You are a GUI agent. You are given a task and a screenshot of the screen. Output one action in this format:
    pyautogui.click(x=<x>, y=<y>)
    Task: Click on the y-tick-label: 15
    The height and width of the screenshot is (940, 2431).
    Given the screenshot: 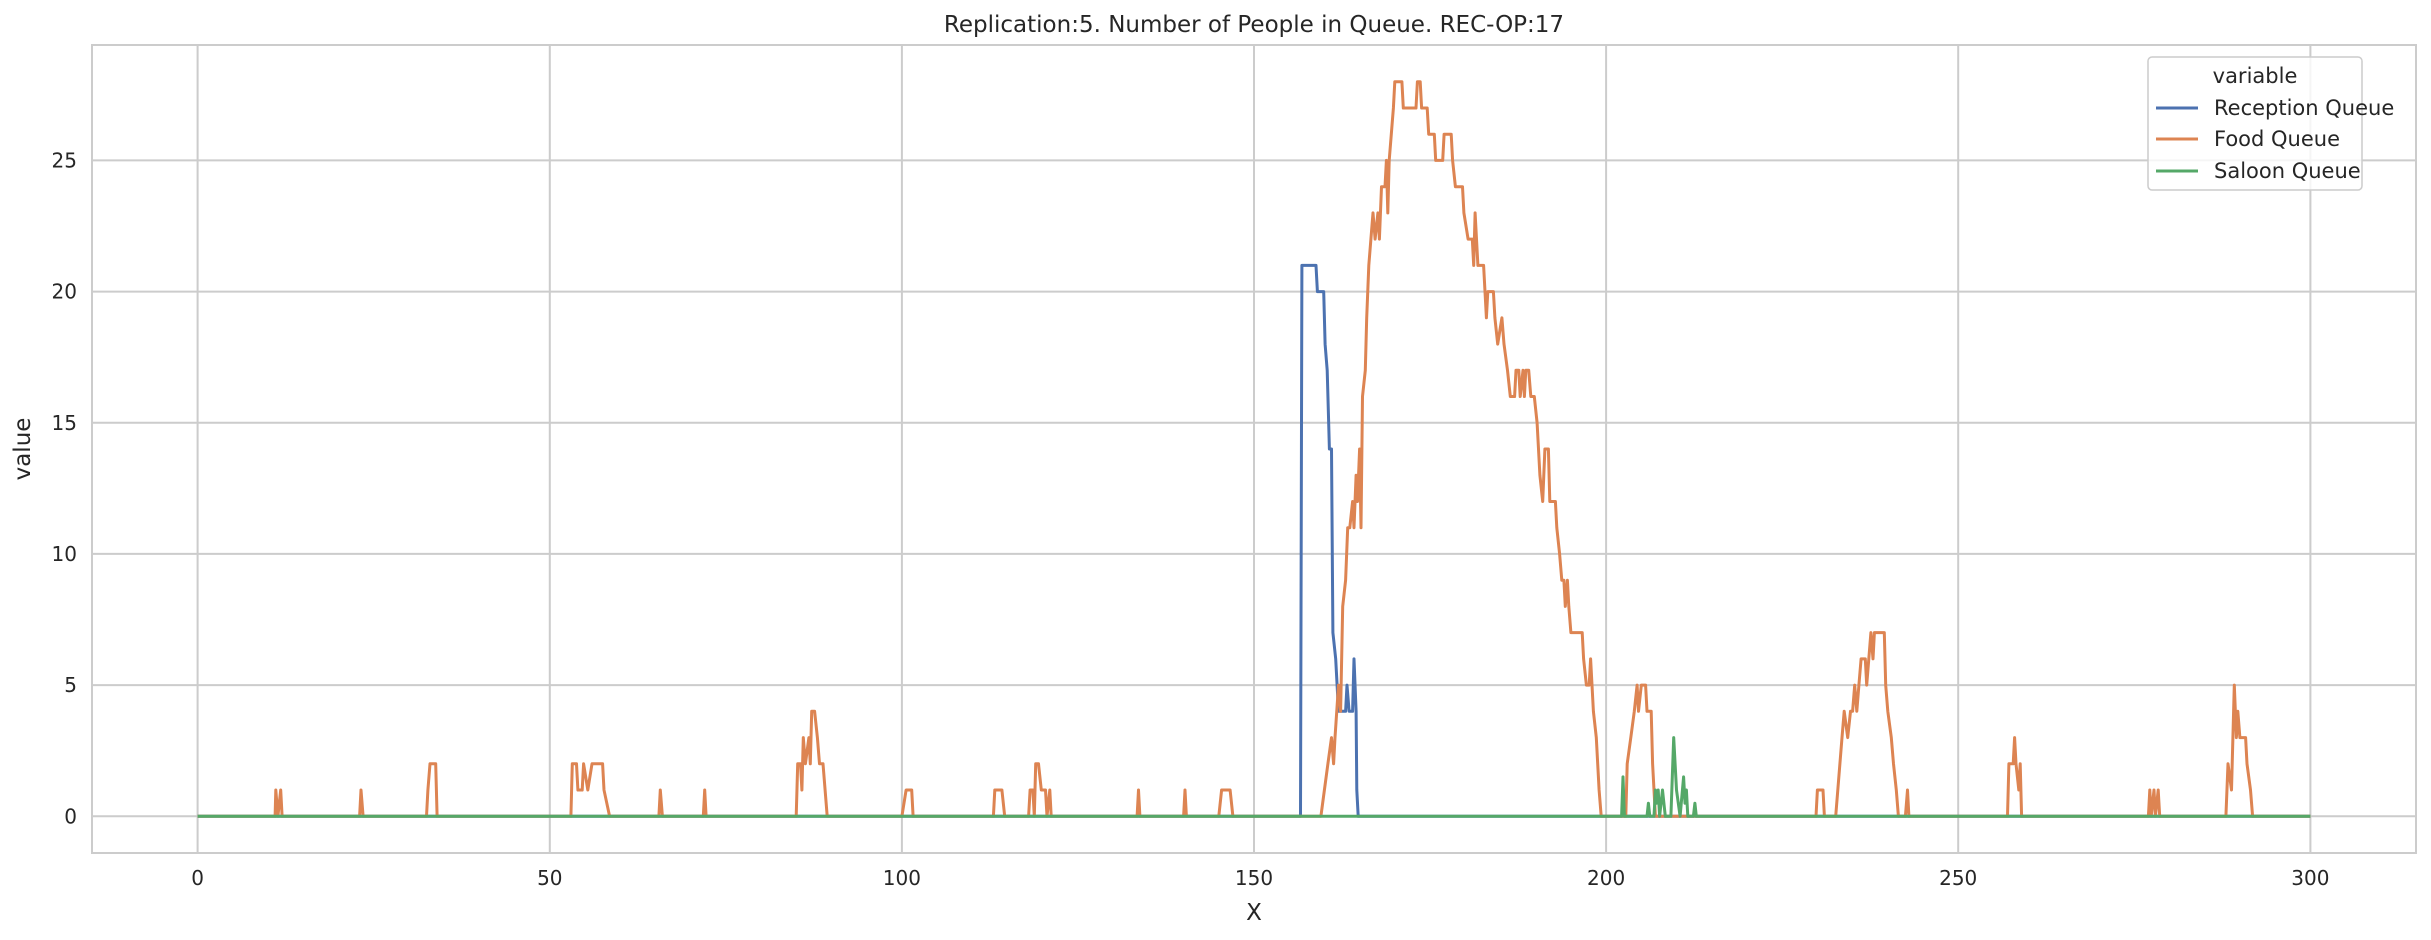 What is the action you would take?
    pyautogui.click(x=64, y=423)
    